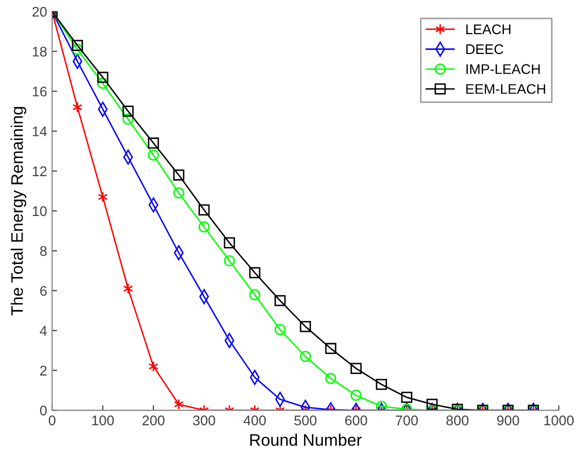 This screenshot has width=579, height=461. I want to click on x-tick-label: 400, so click(254, 421).